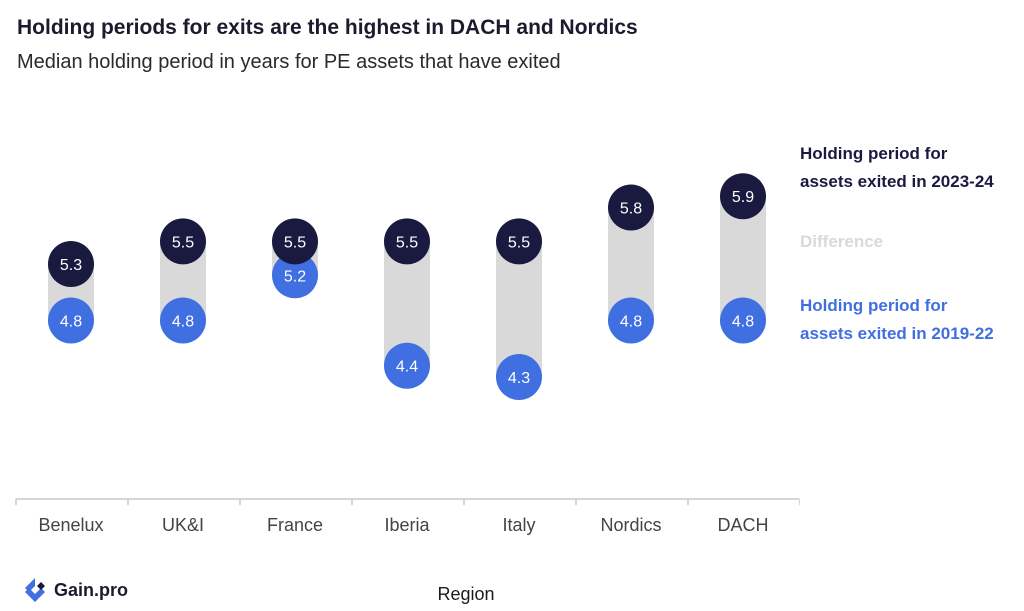 The width and height of the screenshot is (1024, 611). I want to click on brand-name: Gain.pro, so click(91, 589).